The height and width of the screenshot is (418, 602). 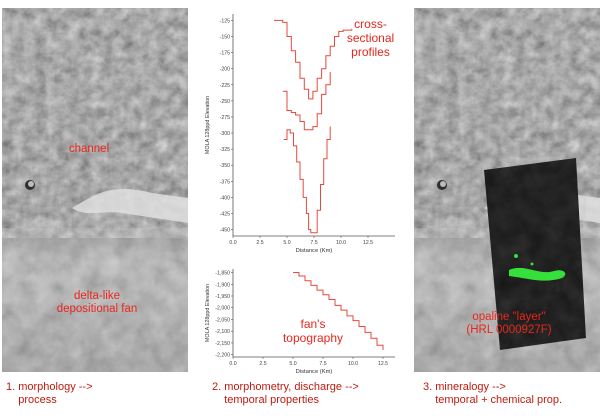 What do you see at coordinates (225, 38) in the screenshot?
I see `y-tick-label: -150` at bounding box center [225, 38].